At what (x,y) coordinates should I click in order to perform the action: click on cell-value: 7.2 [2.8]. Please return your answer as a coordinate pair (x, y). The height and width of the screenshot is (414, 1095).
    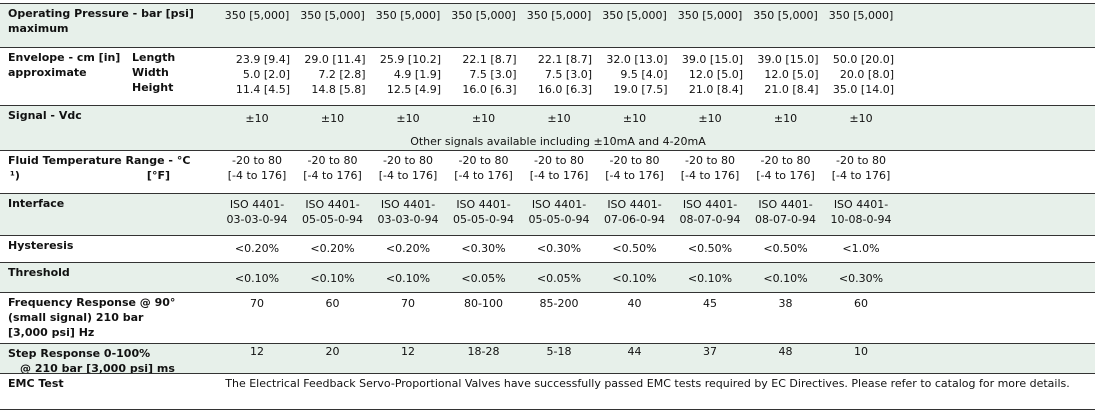
    Looking at the image, I should click on (342, 74).